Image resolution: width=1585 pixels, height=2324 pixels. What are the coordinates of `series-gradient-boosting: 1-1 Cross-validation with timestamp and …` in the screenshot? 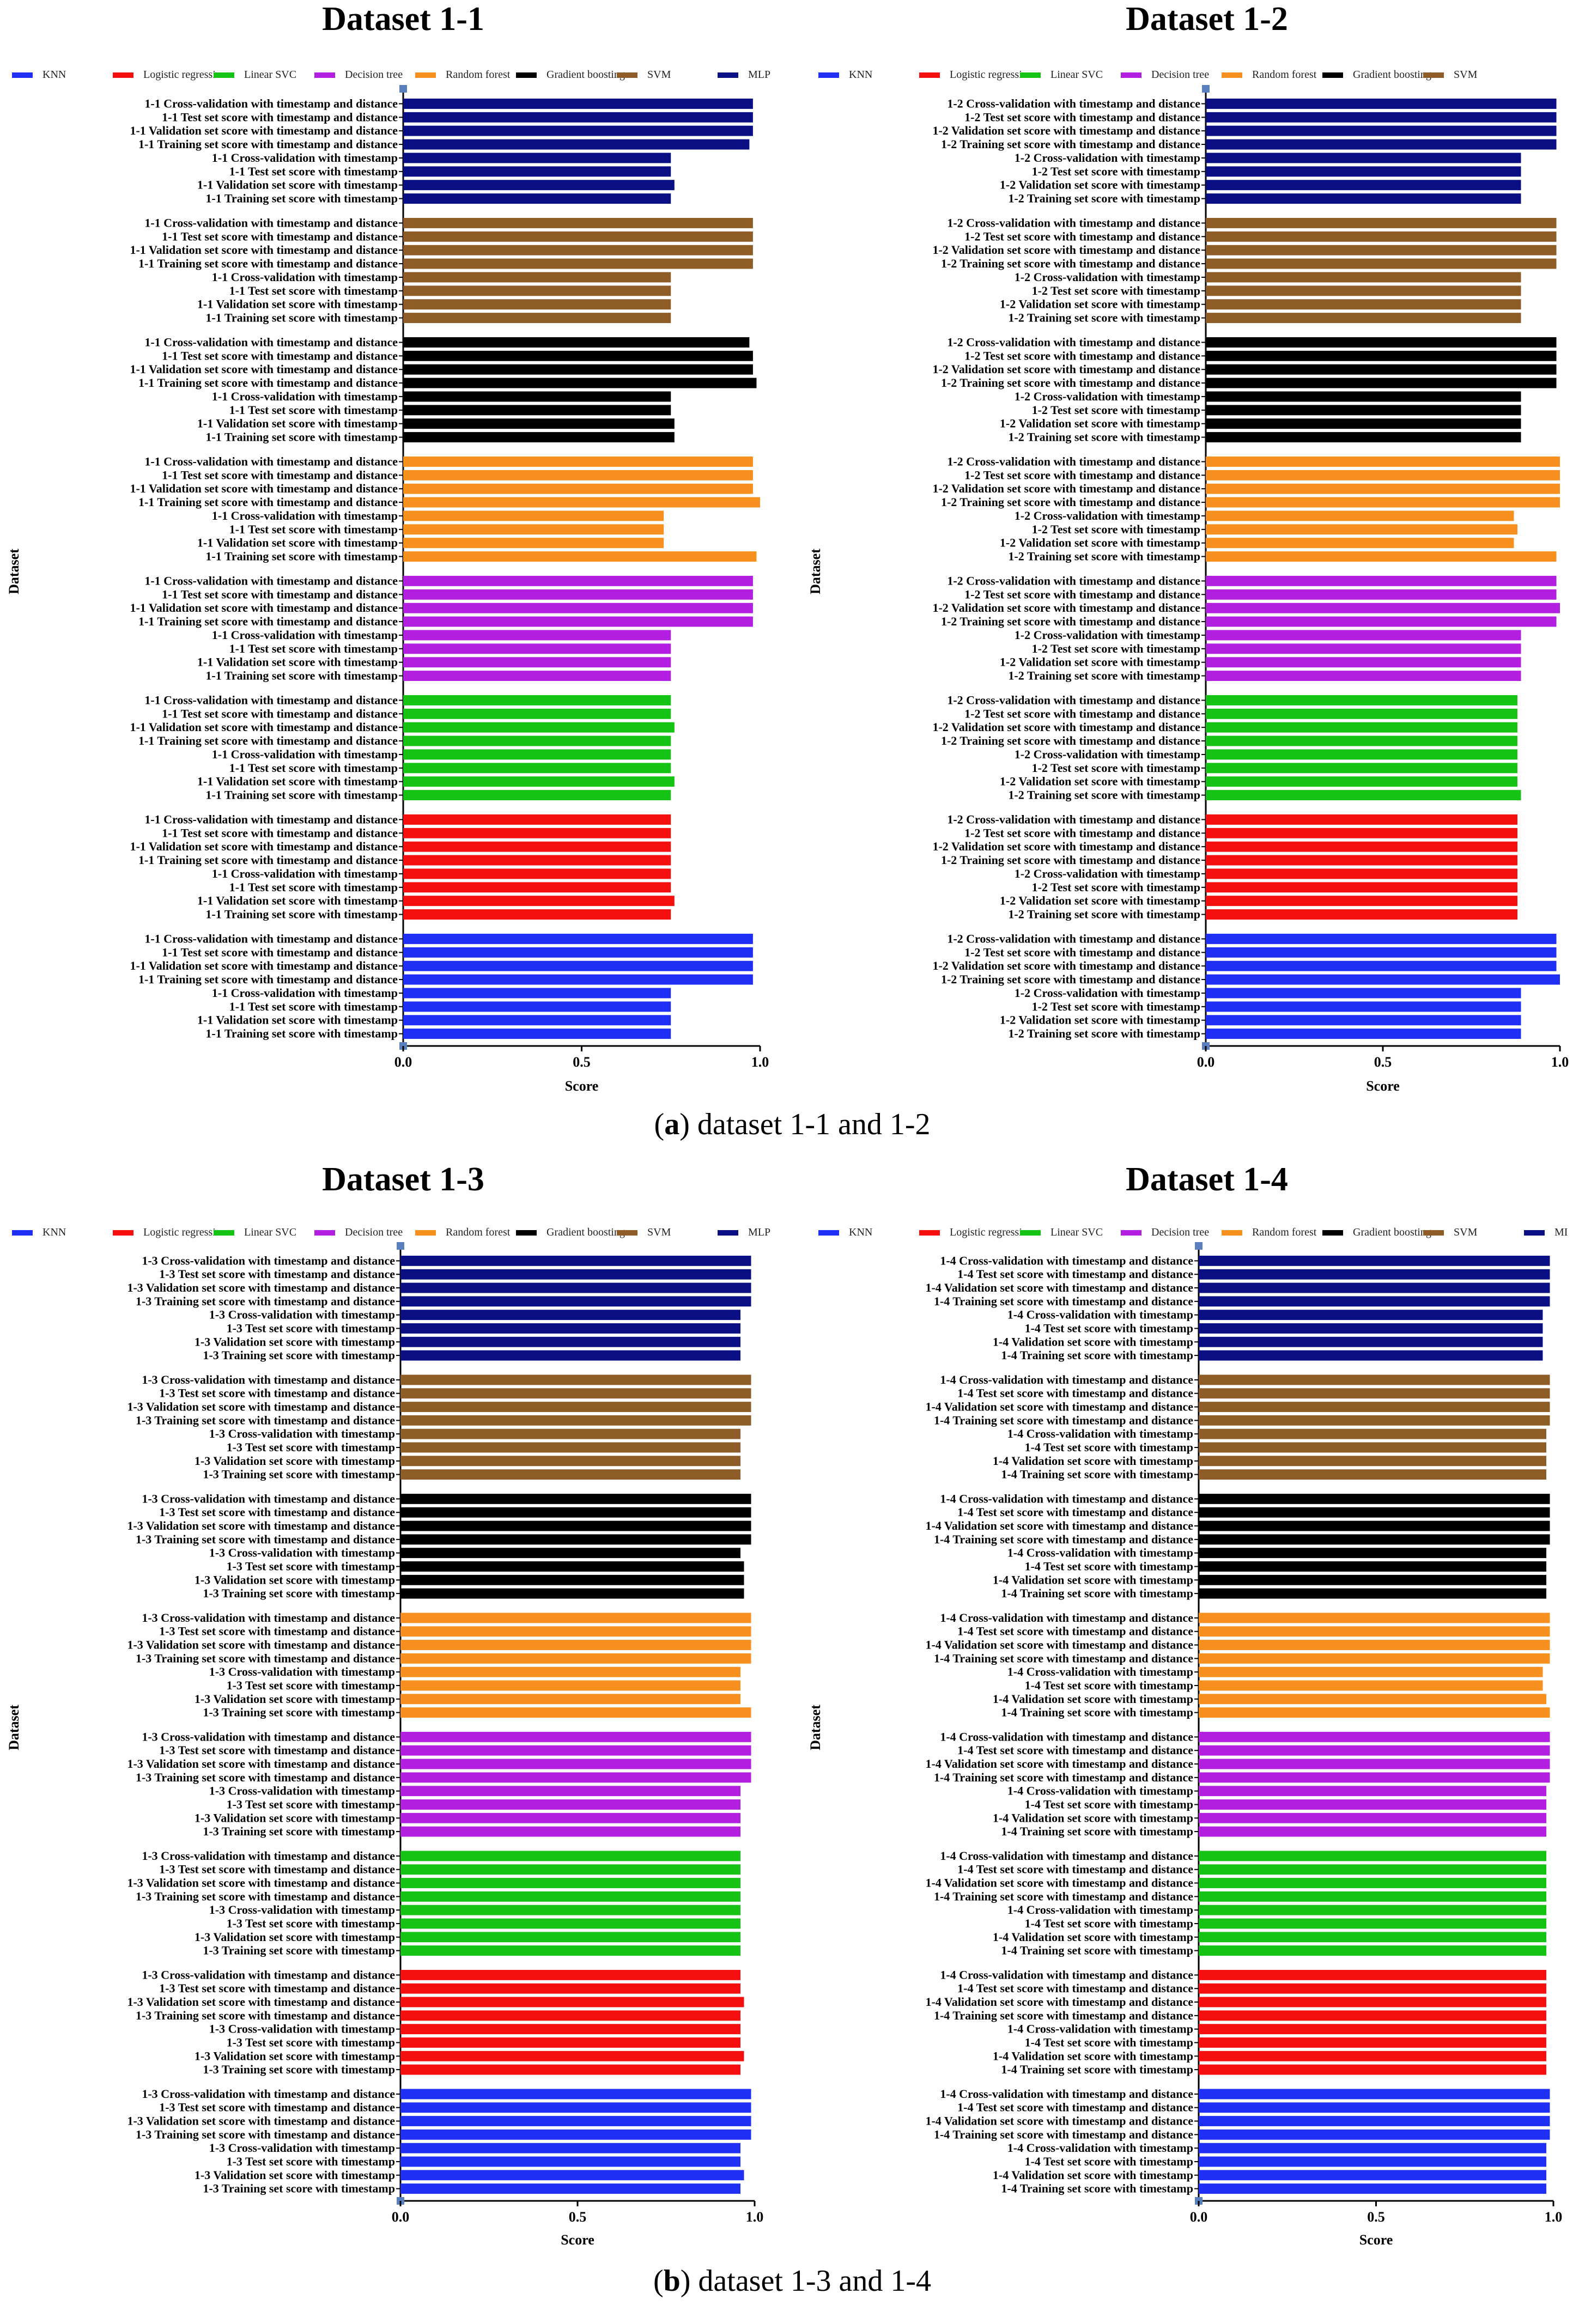 It's located at (444, 389).